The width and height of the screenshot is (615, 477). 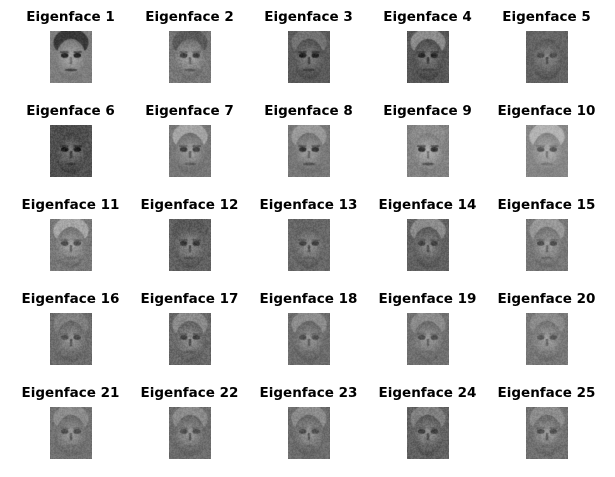 I want to click on eigenface-title: Eigenface 16, so click(x=70, y=299).